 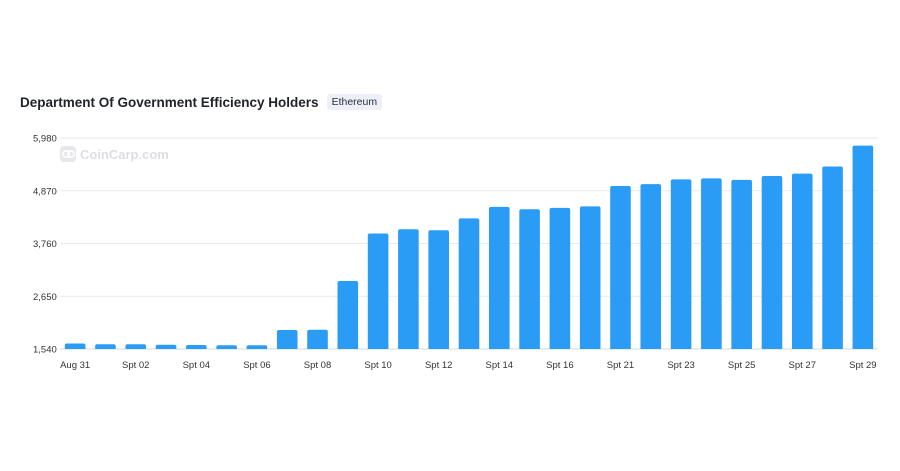 What do you see at coordinates (377, 365) in the screenshot?
I see `x-tick-label: Spt 10` at bounding box center [377, 365].